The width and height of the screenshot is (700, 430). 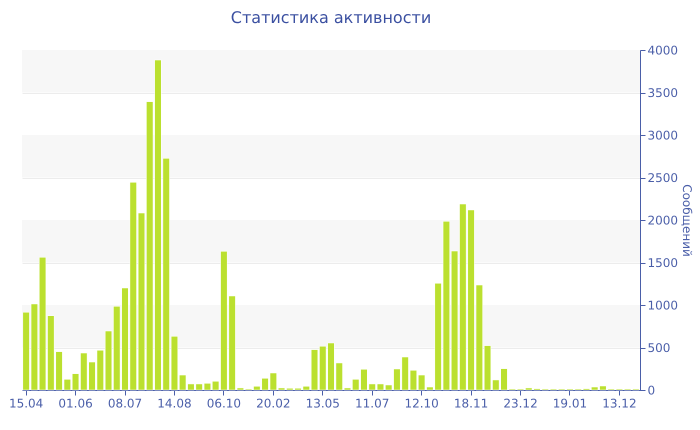 What do you see at coordinates (663, 135) in the screenshot?
I see `y-tick-label: 3000` at bounding box center [663, 135].